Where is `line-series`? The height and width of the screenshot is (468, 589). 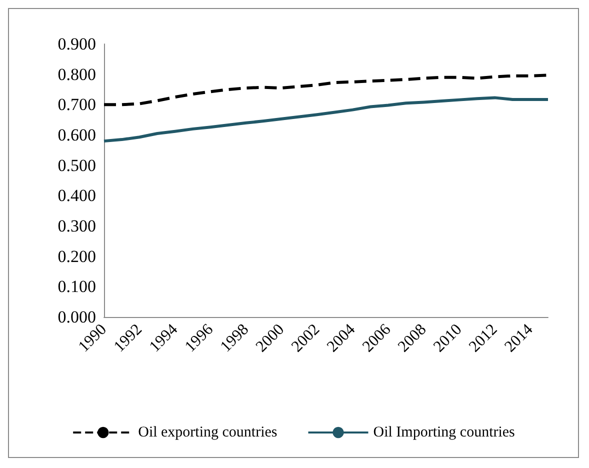 line-series is located at coordinates (326, 119).